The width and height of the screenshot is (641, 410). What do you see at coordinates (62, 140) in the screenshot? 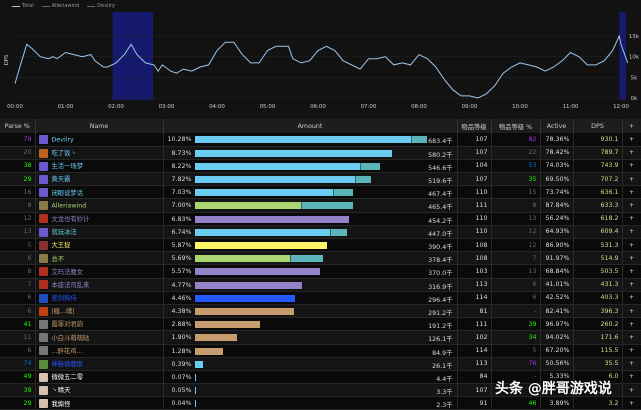
I see `player-name: Devilry` at bounding box center [62, 140].